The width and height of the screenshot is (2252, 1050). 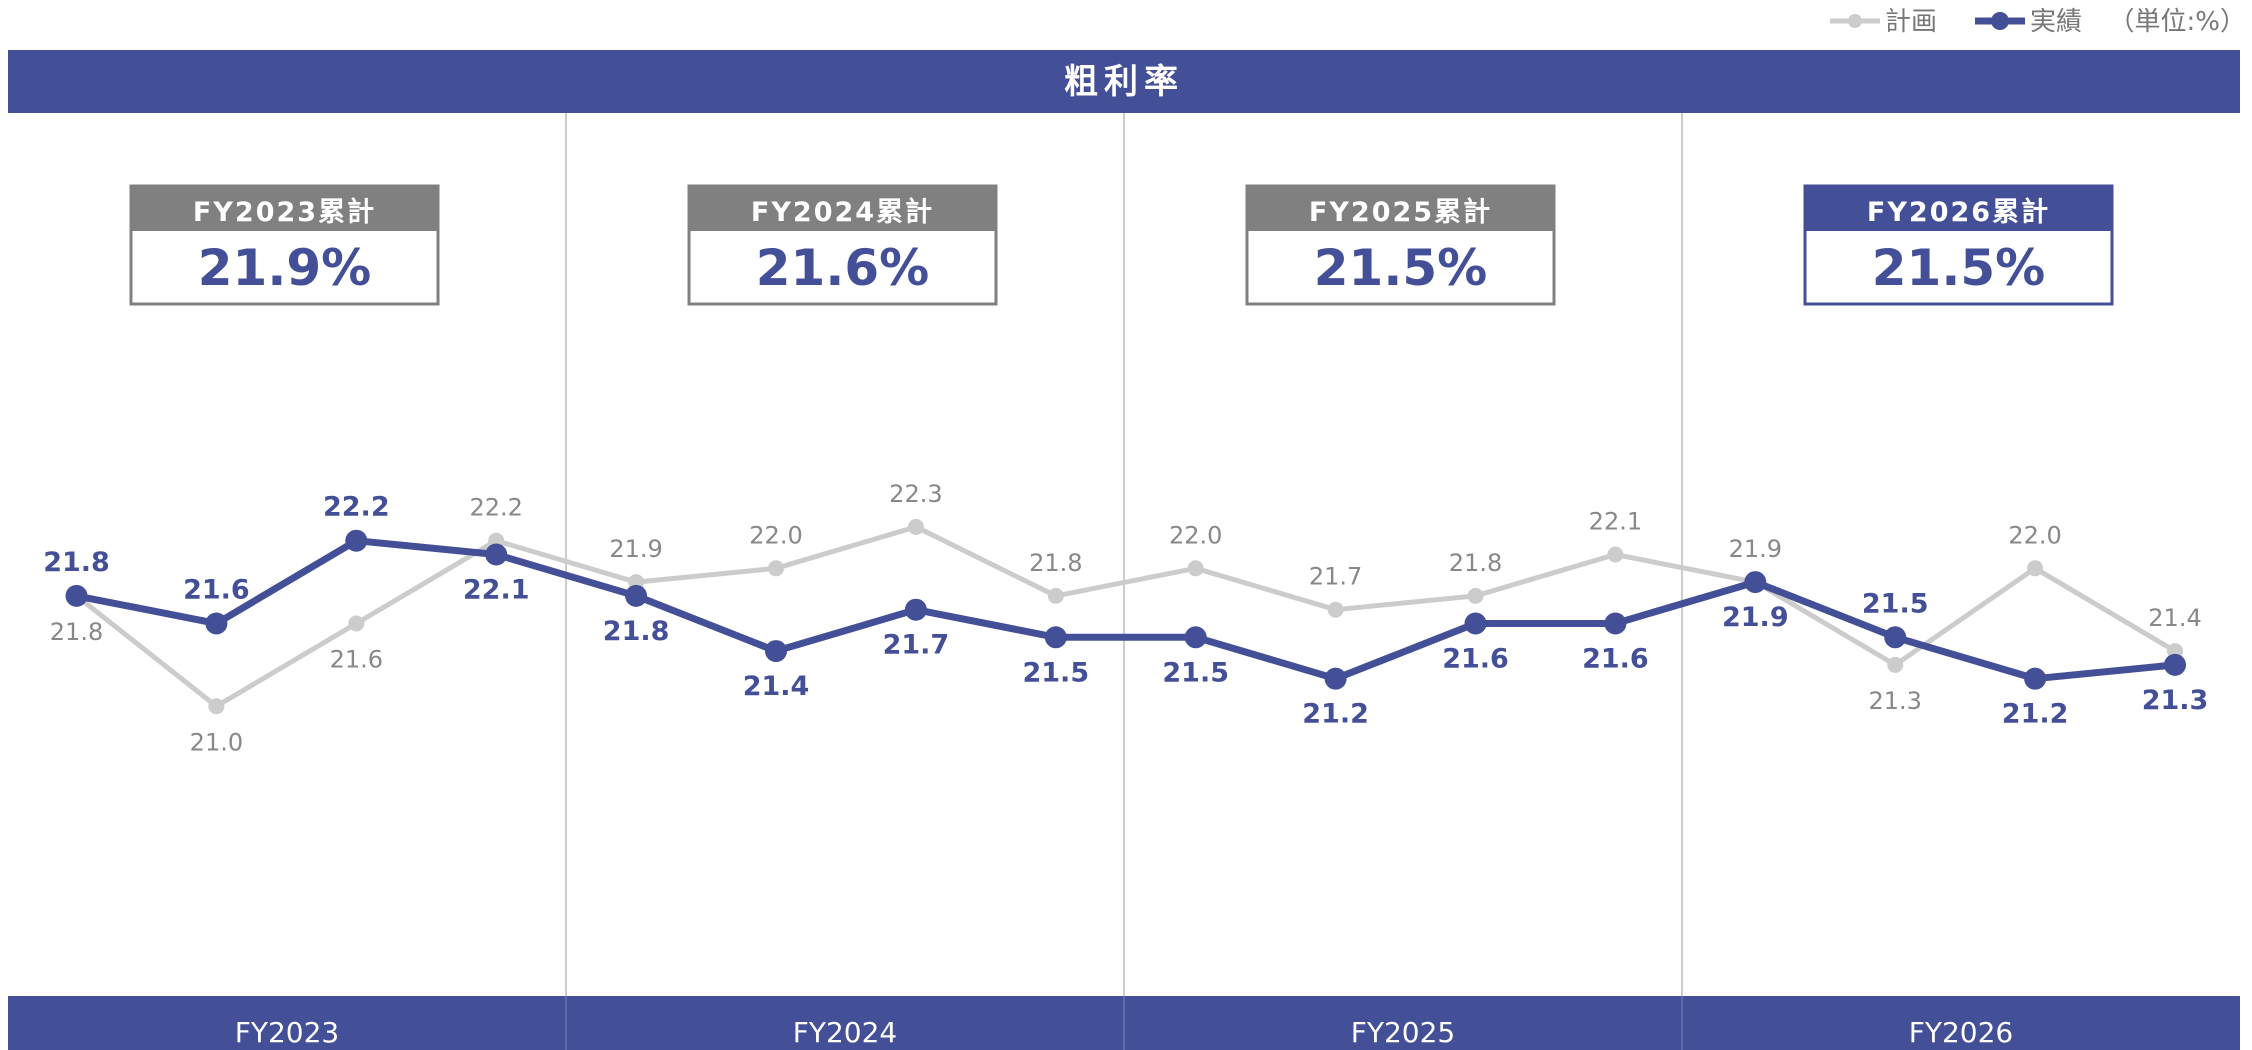 What do you see at coordinates (2177, 22) in the screenshot?
I see `unit-label: （単位:%）` at bounding box center [2177, 22].